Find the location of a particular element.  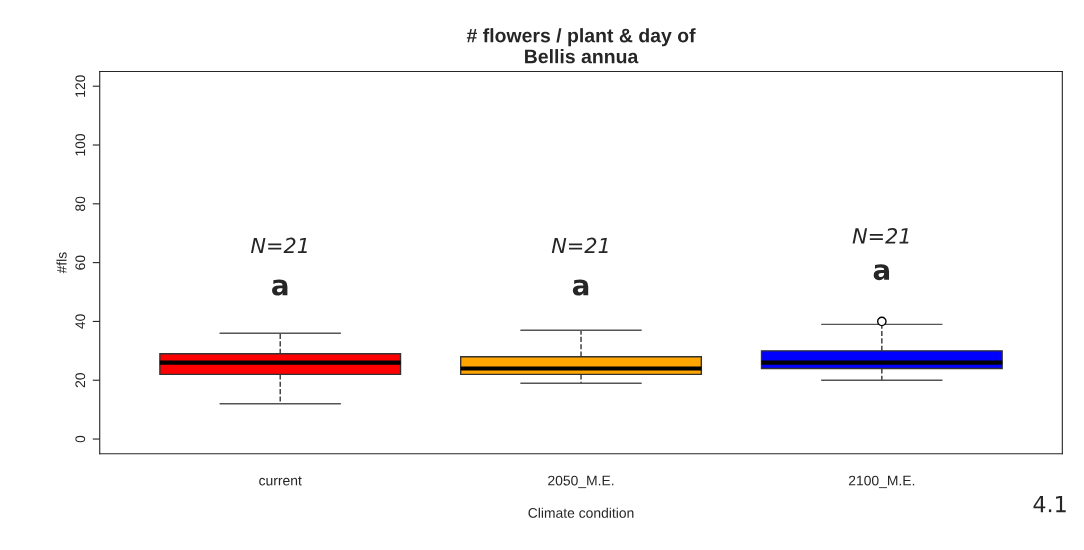

y-tick-label: 0 is located at coordinates (80, 439).